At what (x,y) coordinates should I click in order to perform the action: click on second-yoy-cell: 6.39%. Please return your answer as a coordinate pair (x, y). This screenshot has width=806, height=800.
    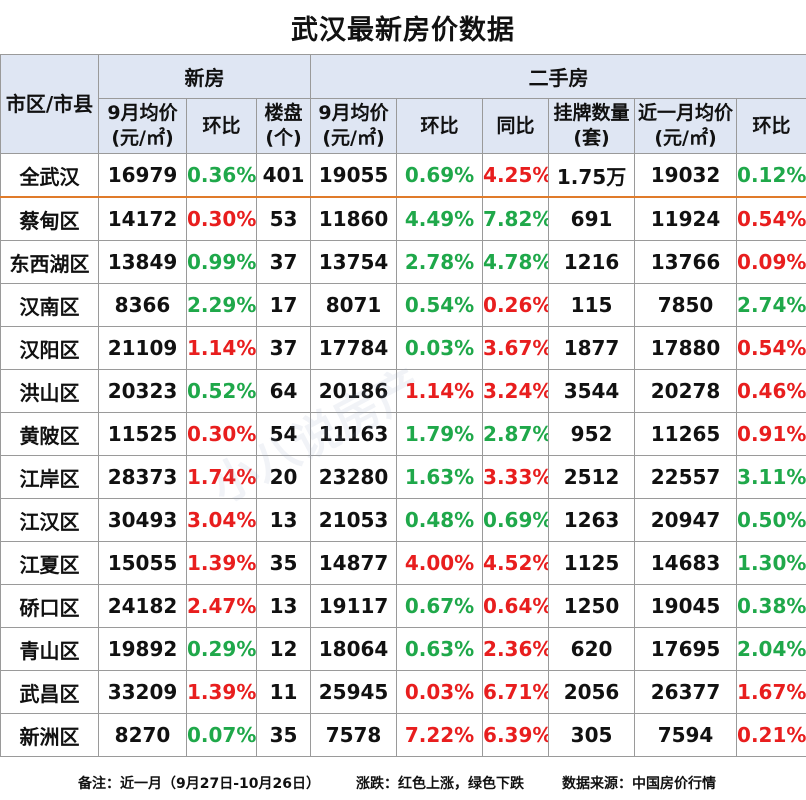
    Looking at the image, I should click on (516, 735).